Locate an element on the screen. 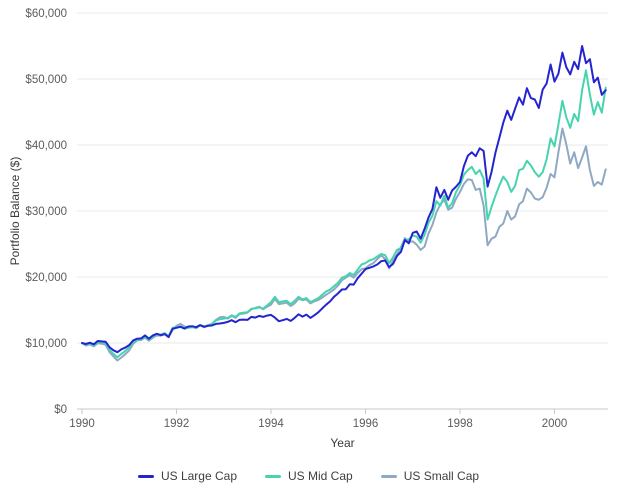 The width and height of the screenshot is (617, 503). legend-item-us-large-cap: US Large Cap is located at coordinates (187, 476).